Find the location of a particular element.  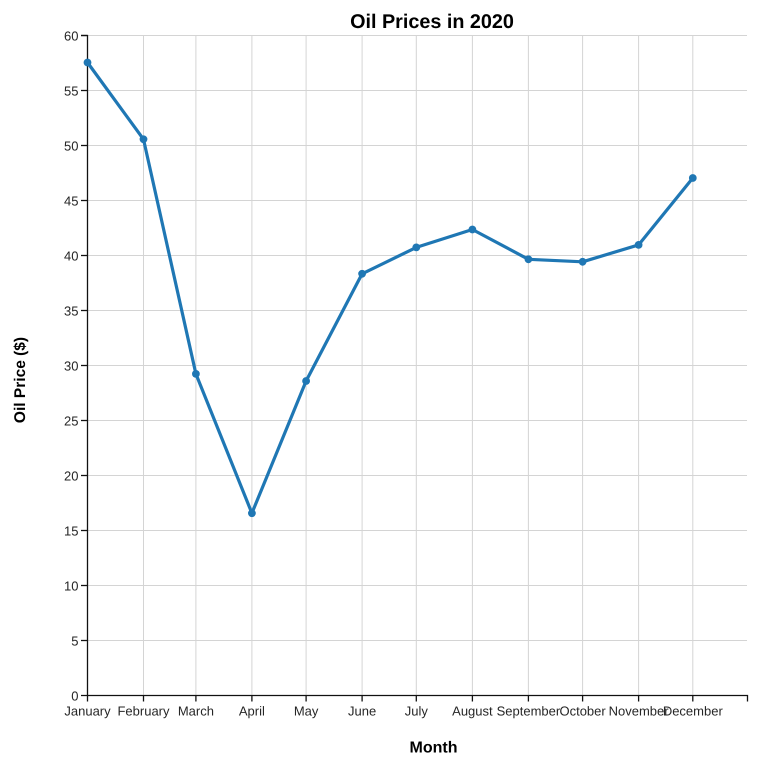

svg-text: July is located at coordinates (417, 711).